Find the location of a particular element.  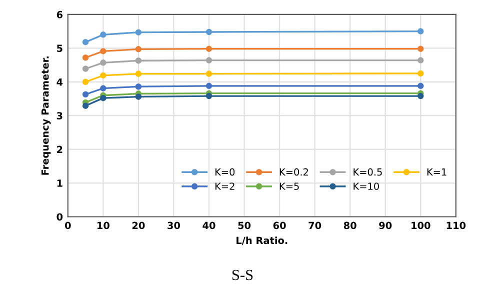

x-tick-label: 10 is located at coordinates (104, 226).